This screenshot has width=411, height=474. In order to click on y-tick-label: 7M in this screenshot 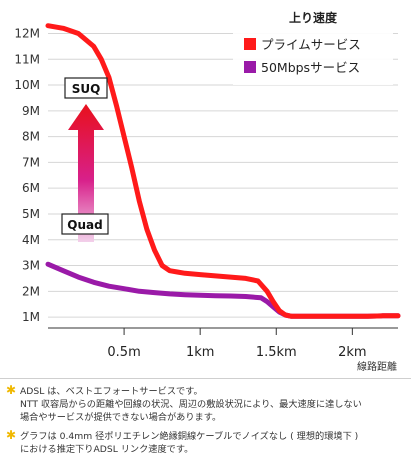, I will do `click(31, 162)`.